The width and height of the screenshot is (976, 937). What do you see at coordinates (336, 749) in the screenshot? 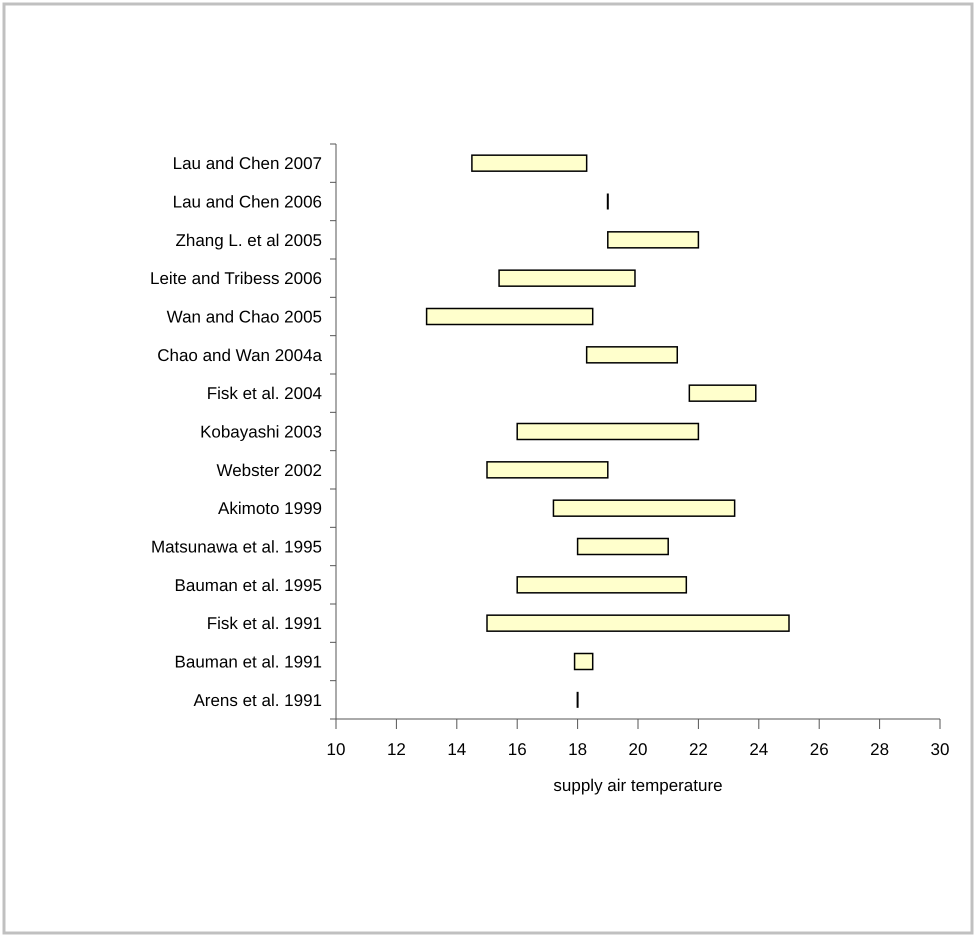
I see `x-tick-label: 10` at bounding box center [336, 749].